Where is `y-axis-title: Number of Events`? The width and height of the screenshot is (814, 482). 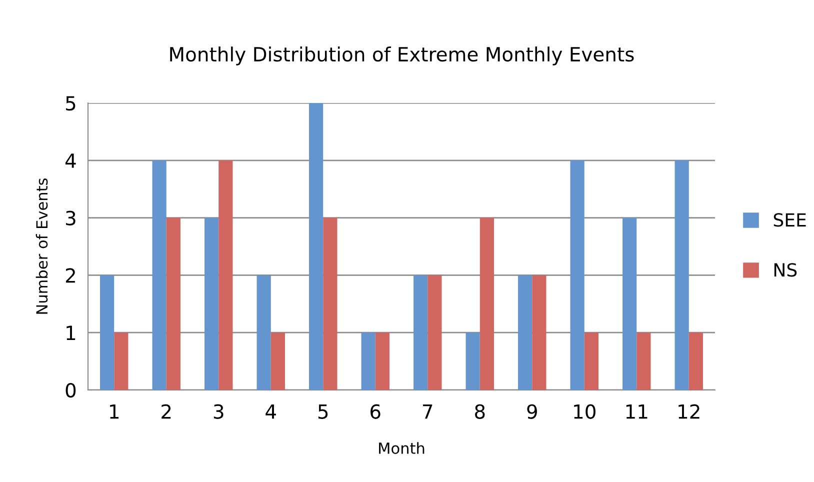 y-axis-title: Number of Events is located at coordinates (42, 246).